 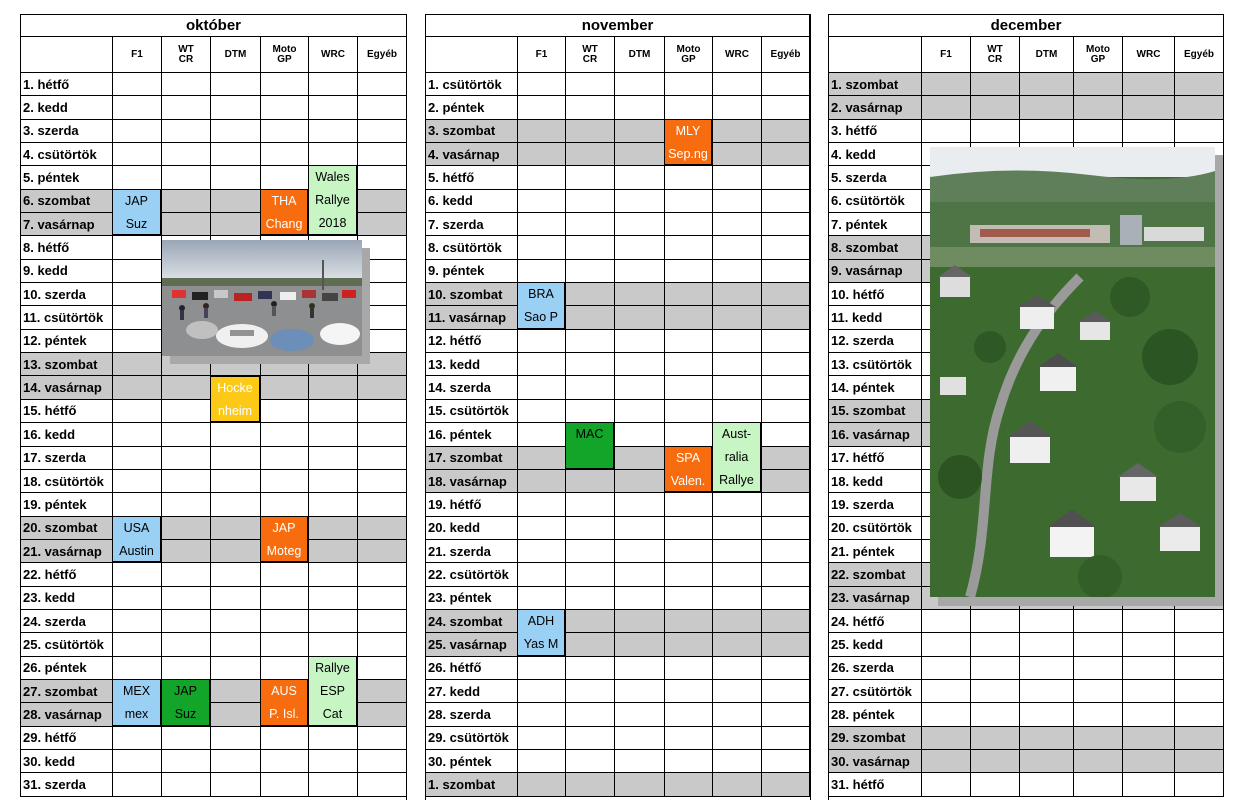 What do you see at coordinates (471, 387) in the screenshot?
I see `day-label: 14. szerda` at bounding box center [471, 387].